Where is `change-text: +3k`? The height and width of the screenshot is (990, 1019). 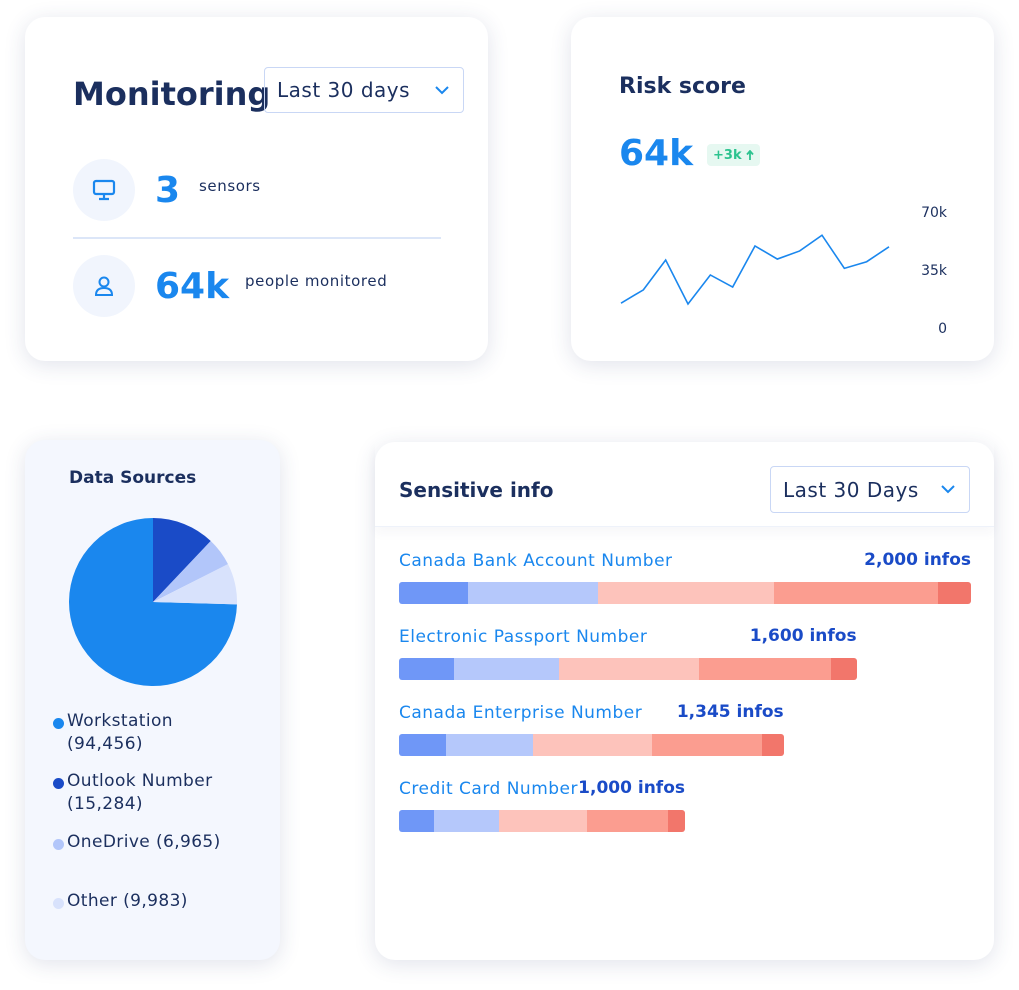 change-text: +3k is located at coordinates (727, 155).